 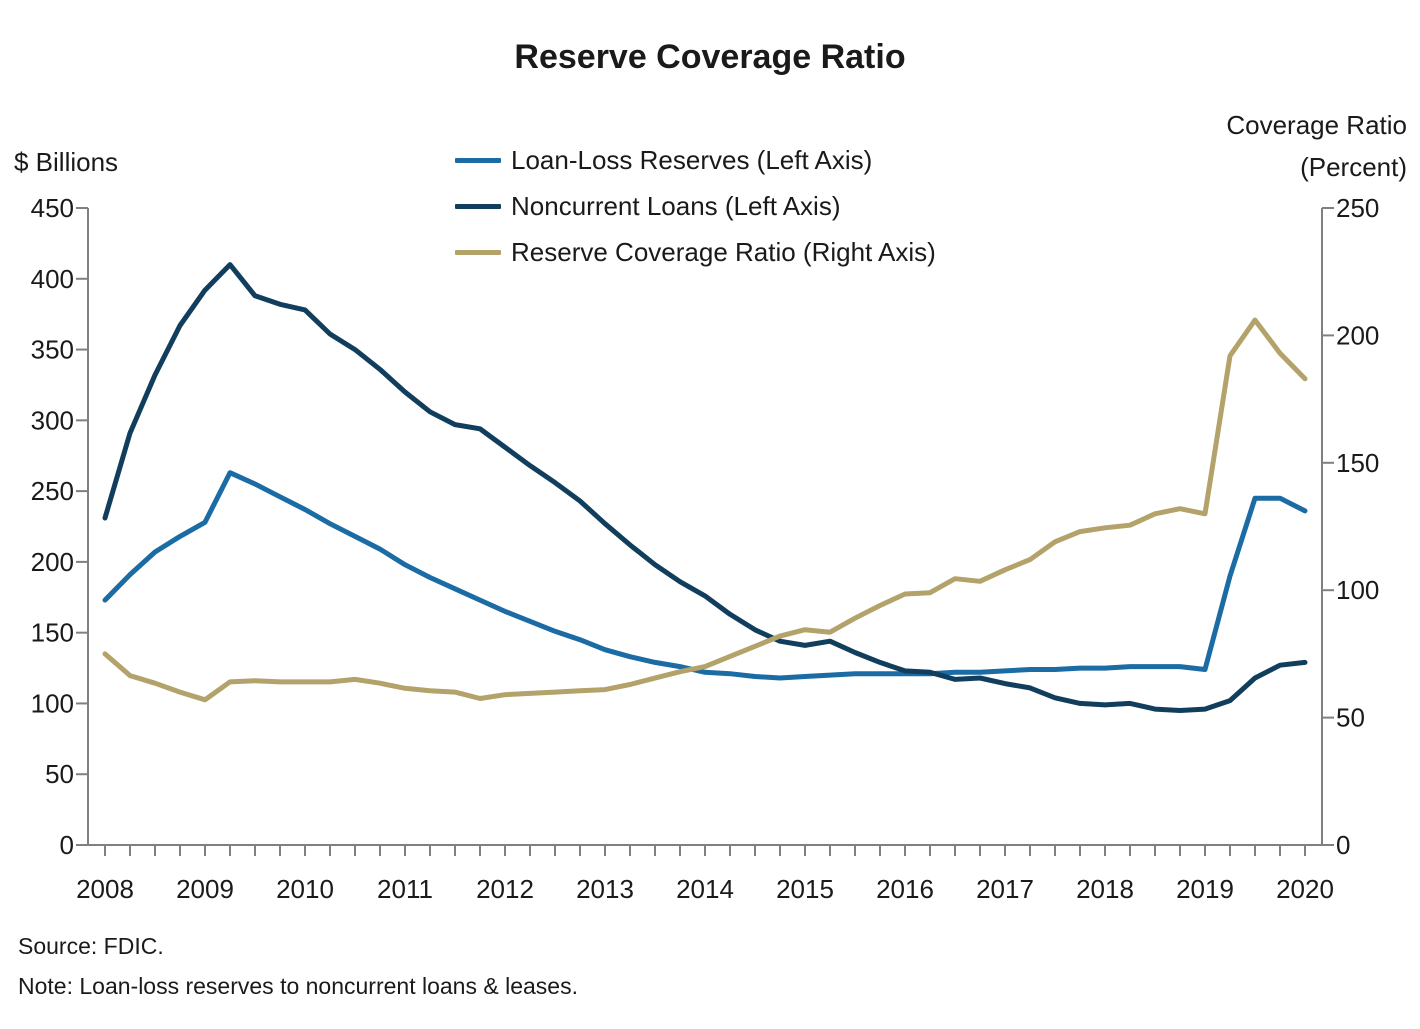 What do you see at coordinates (1005, 889) in the screenshot?
I see `year-label: 2017` at bounding box center [1005, 889].